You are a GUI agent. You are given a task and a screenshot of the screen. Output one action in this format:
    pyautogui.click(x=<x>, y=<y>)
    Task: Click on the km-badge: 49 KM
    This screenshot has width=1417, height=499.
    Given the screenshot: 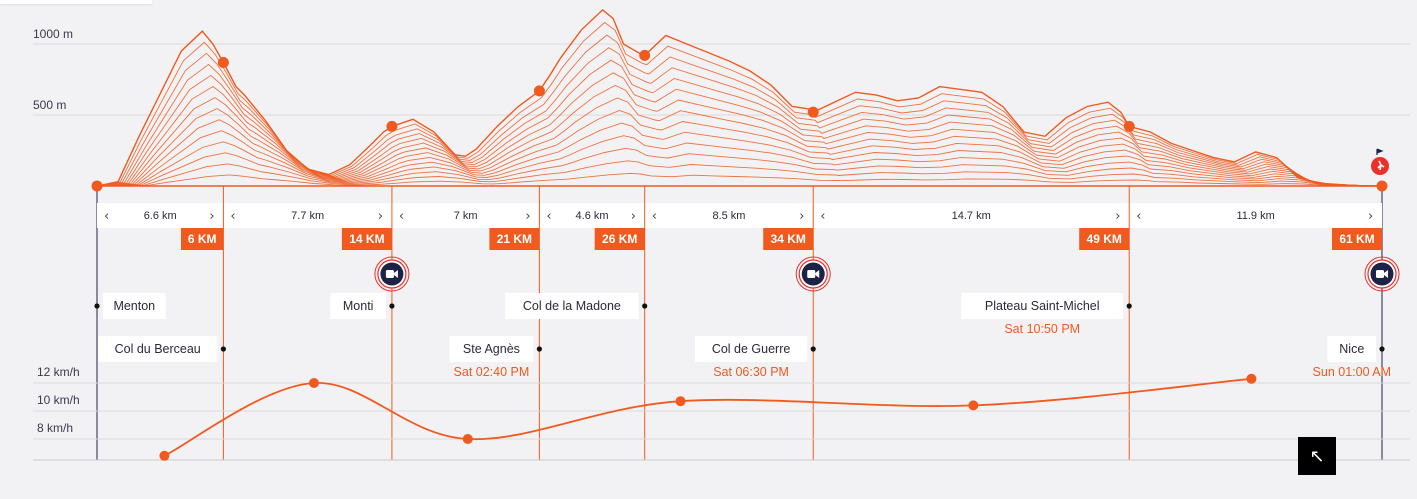 What is the action you would take?
    pyautogui.click(x=1104, y=239)
    